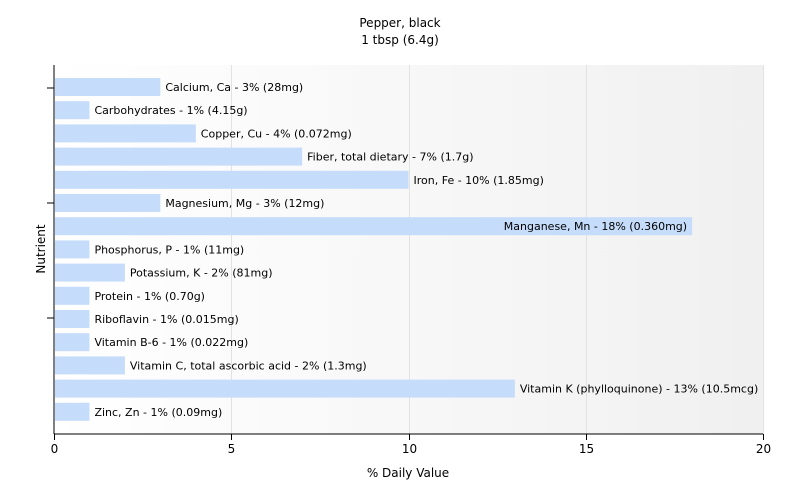 This screenshot has height=500, width=800. What do you see at coordinates (158, 412) in the screenshot?
I see `bar-label: Zinc, Zn - 1% (0.09mg)` at bounding box center [158, 412].